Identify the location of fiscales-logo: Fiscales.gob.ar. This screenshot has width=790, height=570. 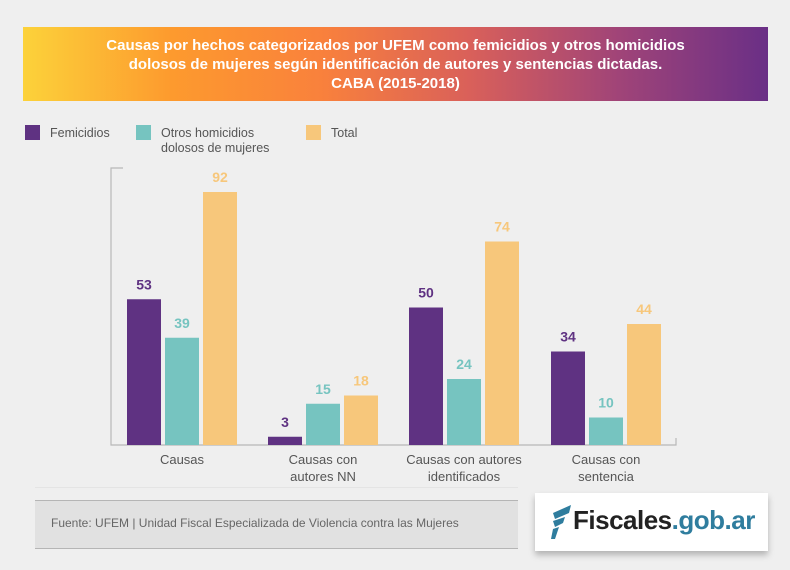
(651, 522).